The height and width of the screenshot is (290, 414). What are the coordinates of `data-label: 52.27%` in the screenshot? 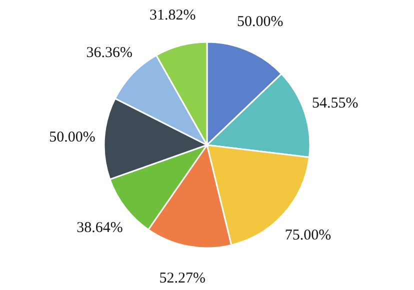 It's located at (182, 278).